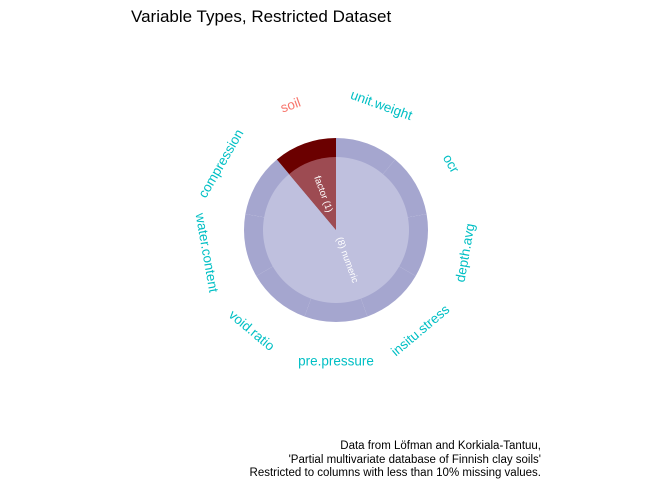 The width and height of the screenshot is (672, 481). Describe the element at coordinates (465, 252) in the screenshot. I see `outer-label-depth-avg: depth.avg` at that location.